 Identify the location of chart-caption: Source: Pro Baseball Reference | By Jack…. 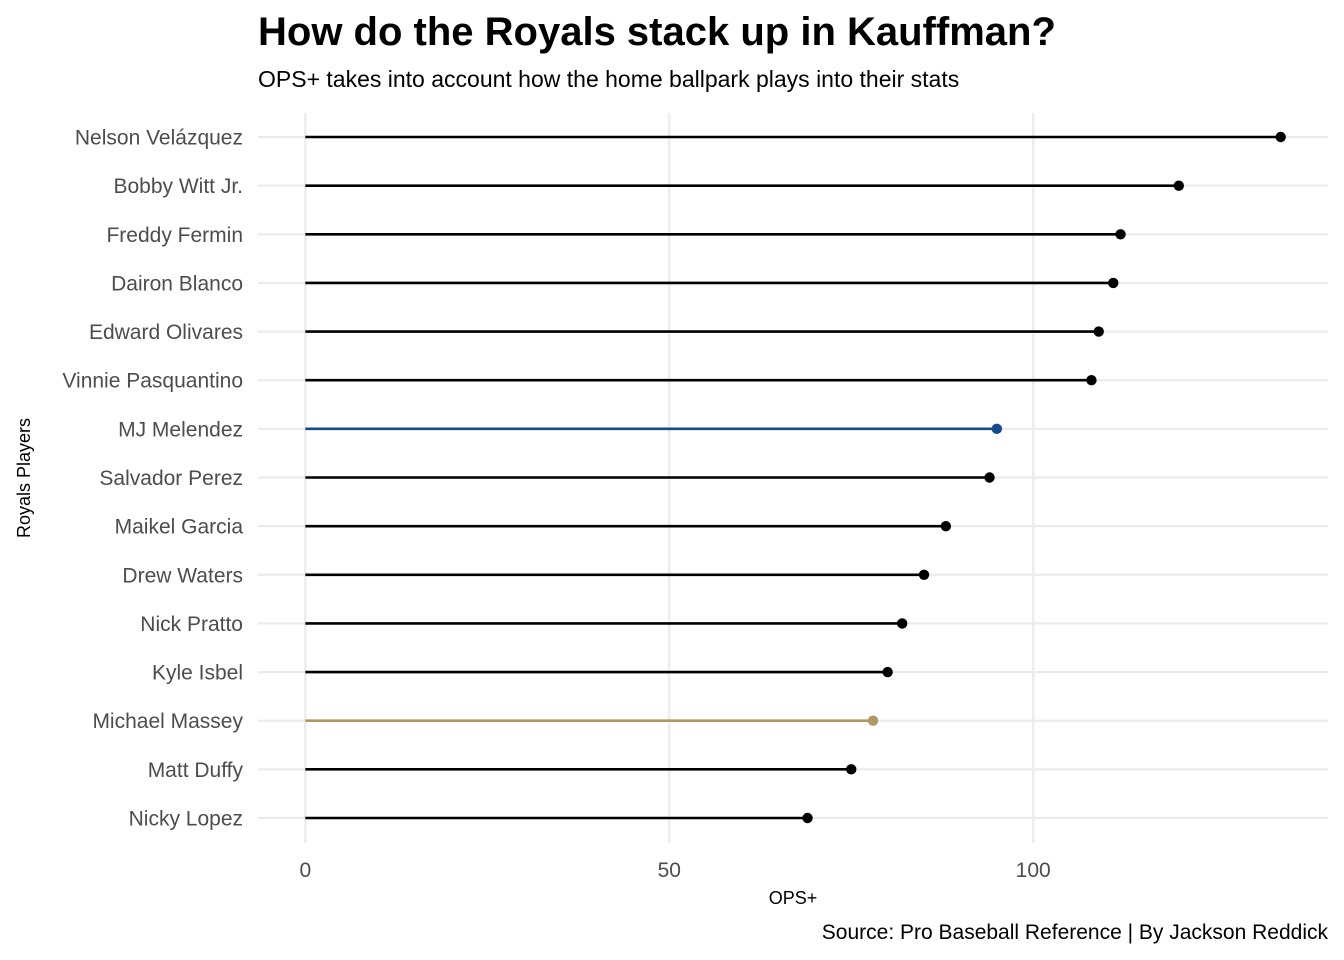
(1074, 932).